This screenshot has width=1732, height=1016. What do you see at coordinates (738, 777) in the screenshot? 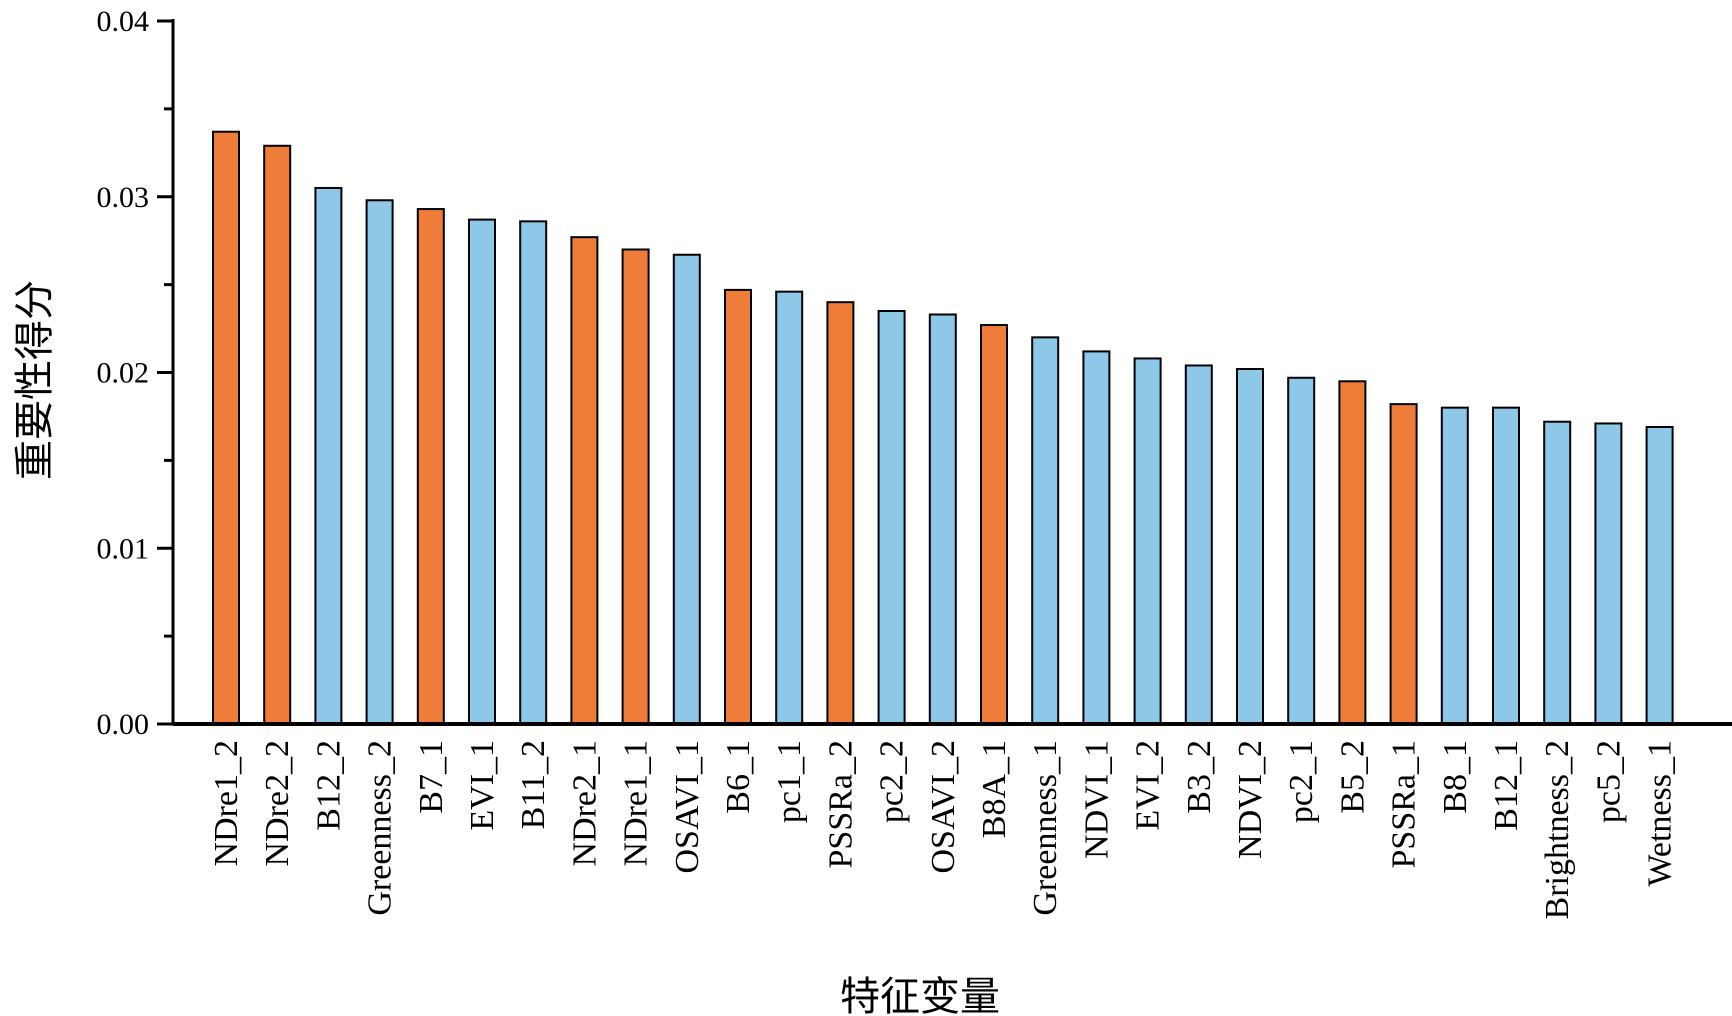
I see `x-tick-label: B6_1` at bounding box center [738, 777].